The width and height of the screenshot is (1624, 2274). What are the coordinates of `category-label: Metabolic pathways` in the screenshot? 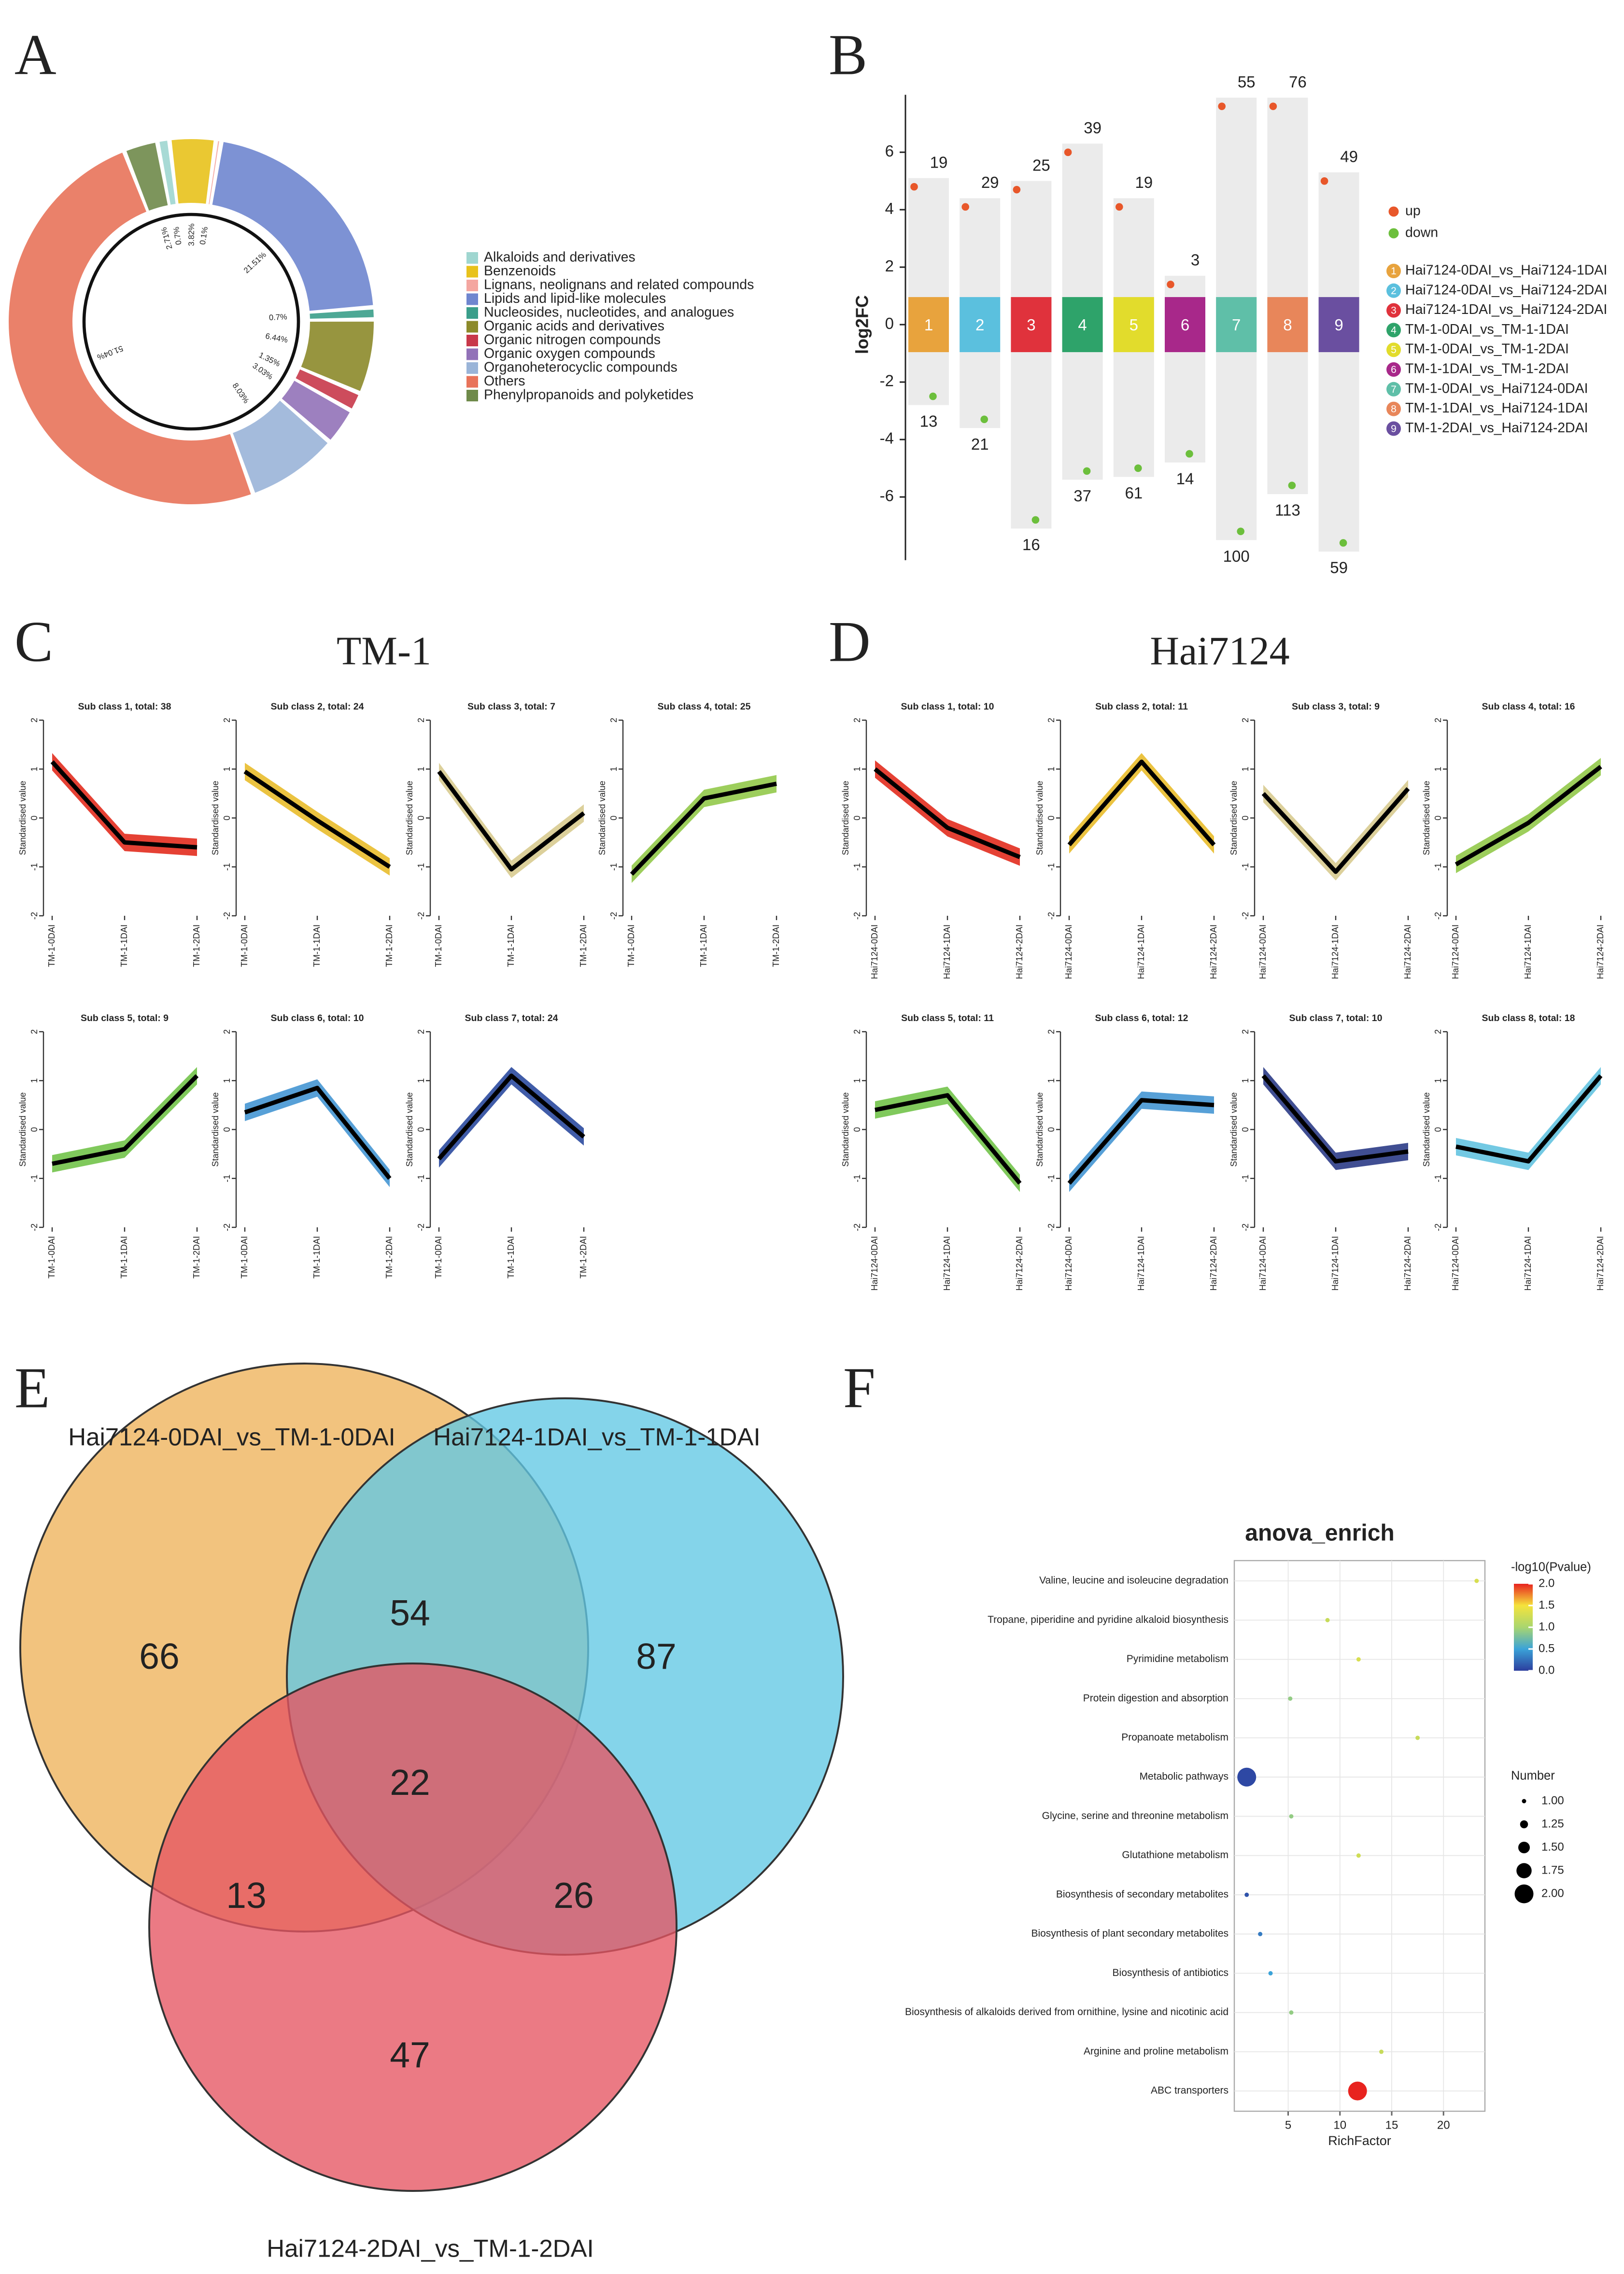 It's located at (1184, 1777).